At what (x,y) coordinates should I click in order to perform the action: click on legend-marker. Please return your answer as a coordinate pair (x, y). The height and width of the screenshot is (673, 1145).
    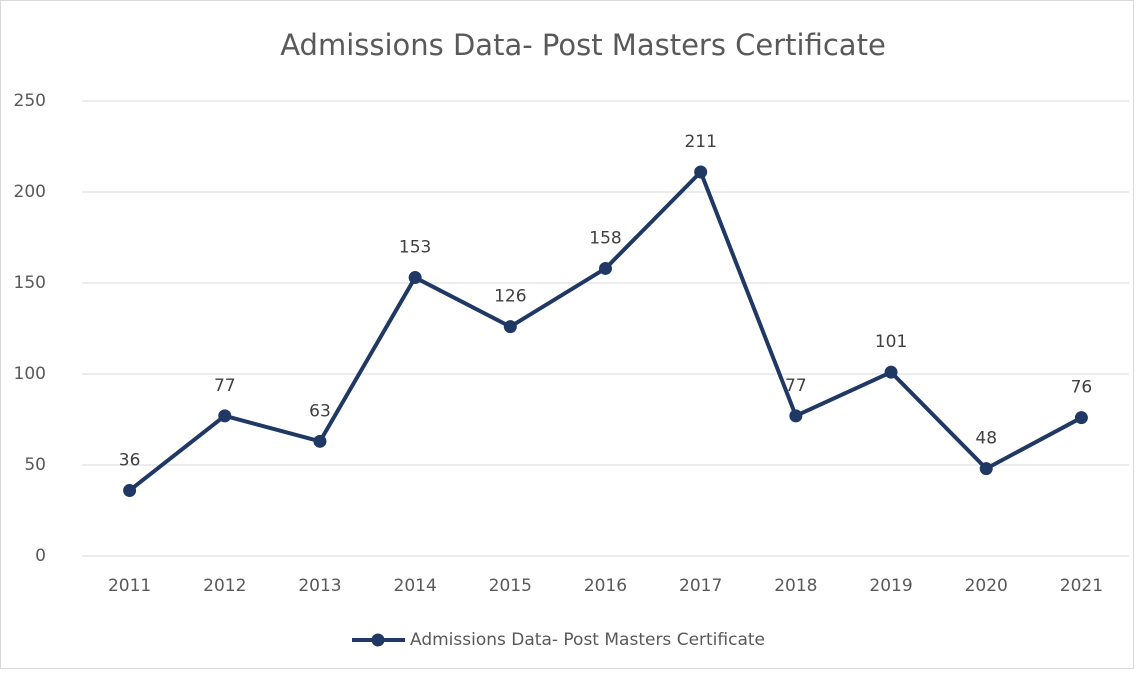
    Looking at the image, I should click on (378, 640).